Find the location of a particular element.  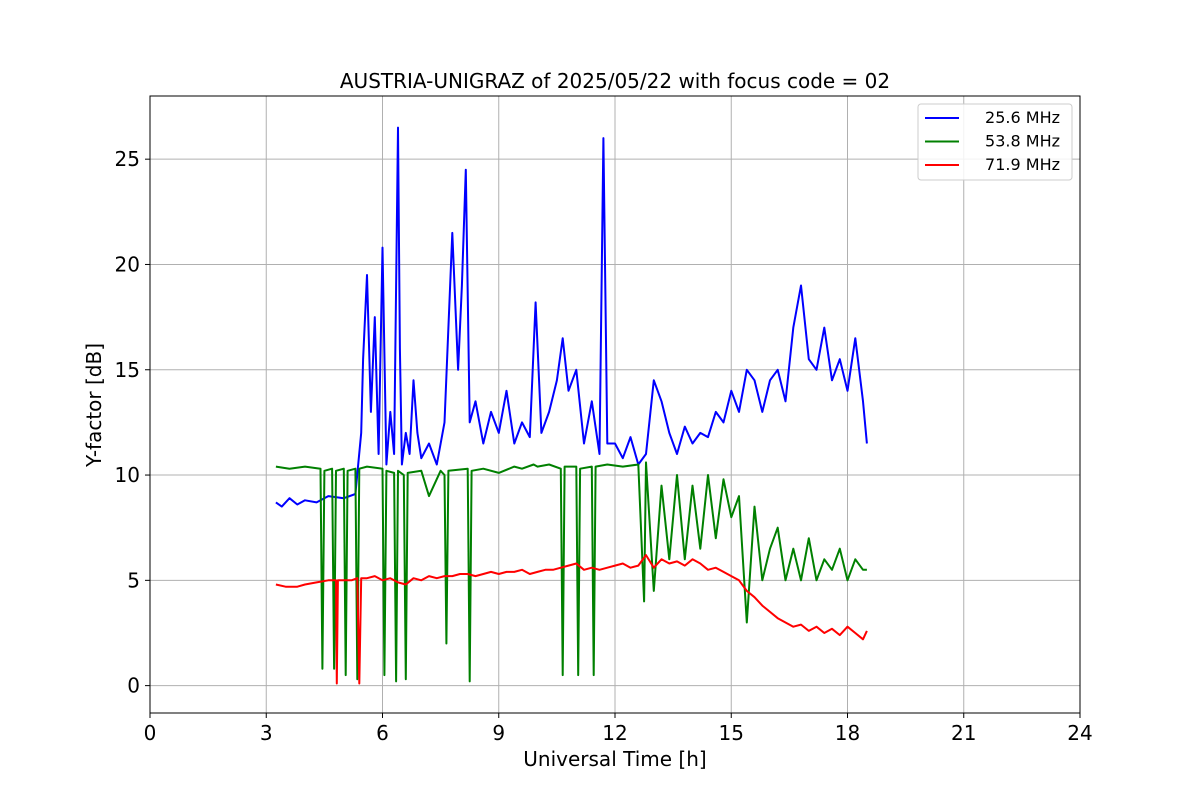

x-tick-label: 24 is located at coordinates (1079, 733).